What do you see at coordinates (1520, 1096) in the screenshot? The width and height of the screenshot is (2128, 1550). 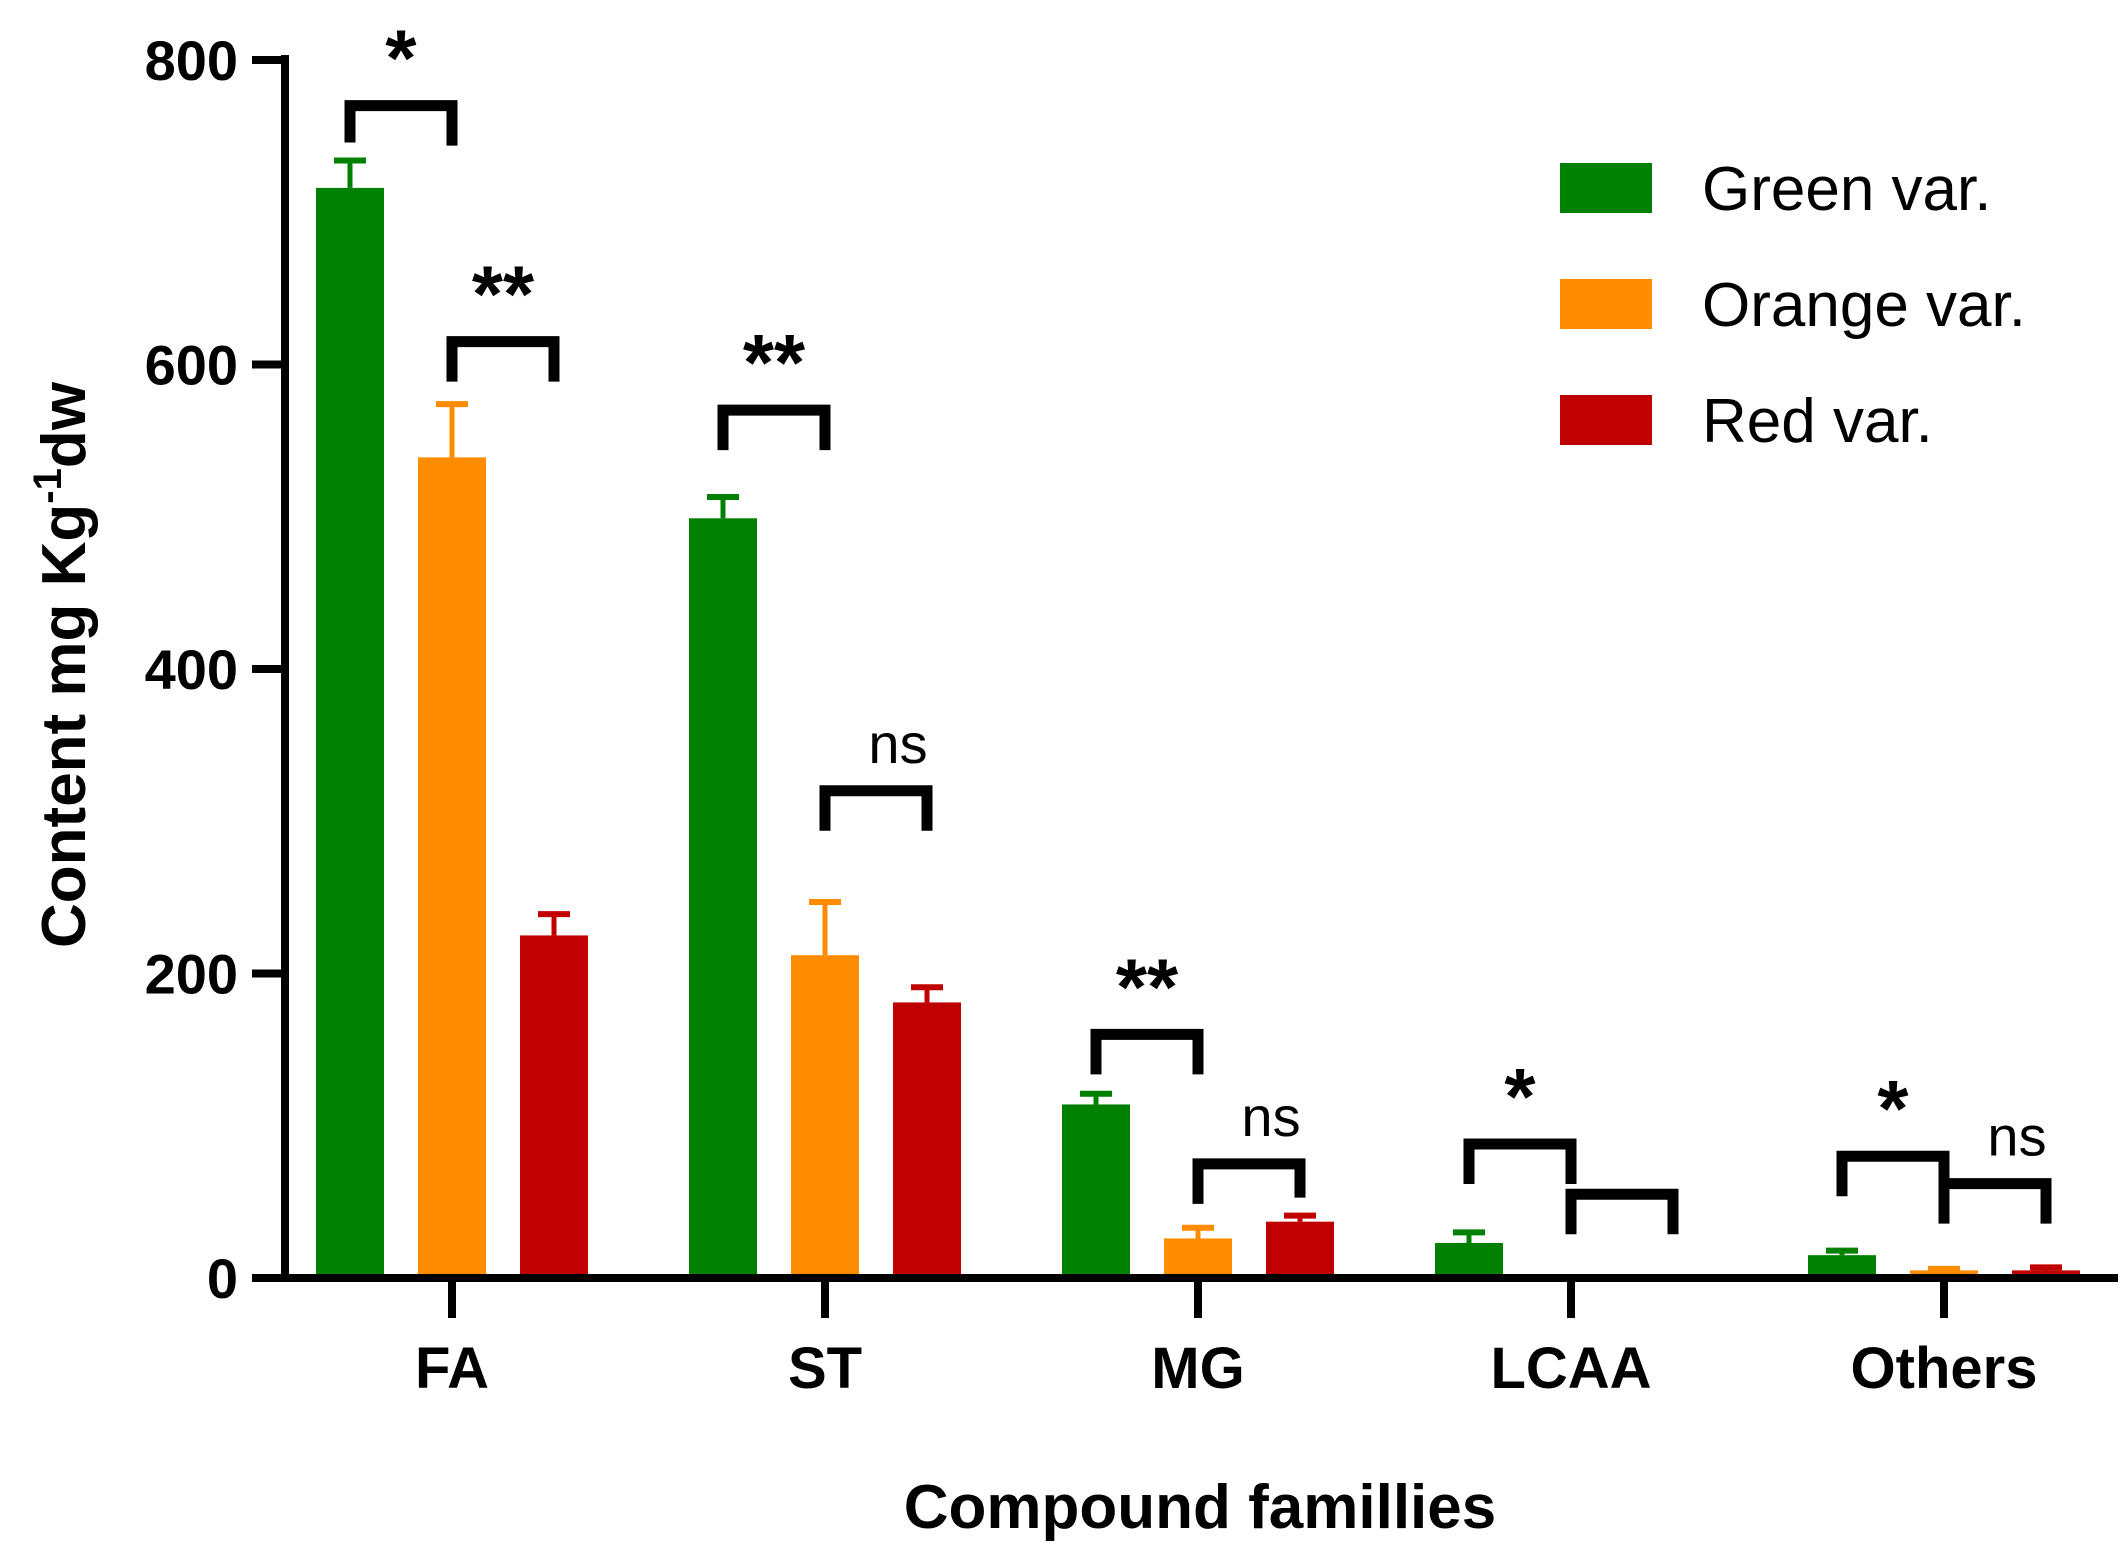 I see `significance-label-7: *` at bounding box center [1520, 1096].